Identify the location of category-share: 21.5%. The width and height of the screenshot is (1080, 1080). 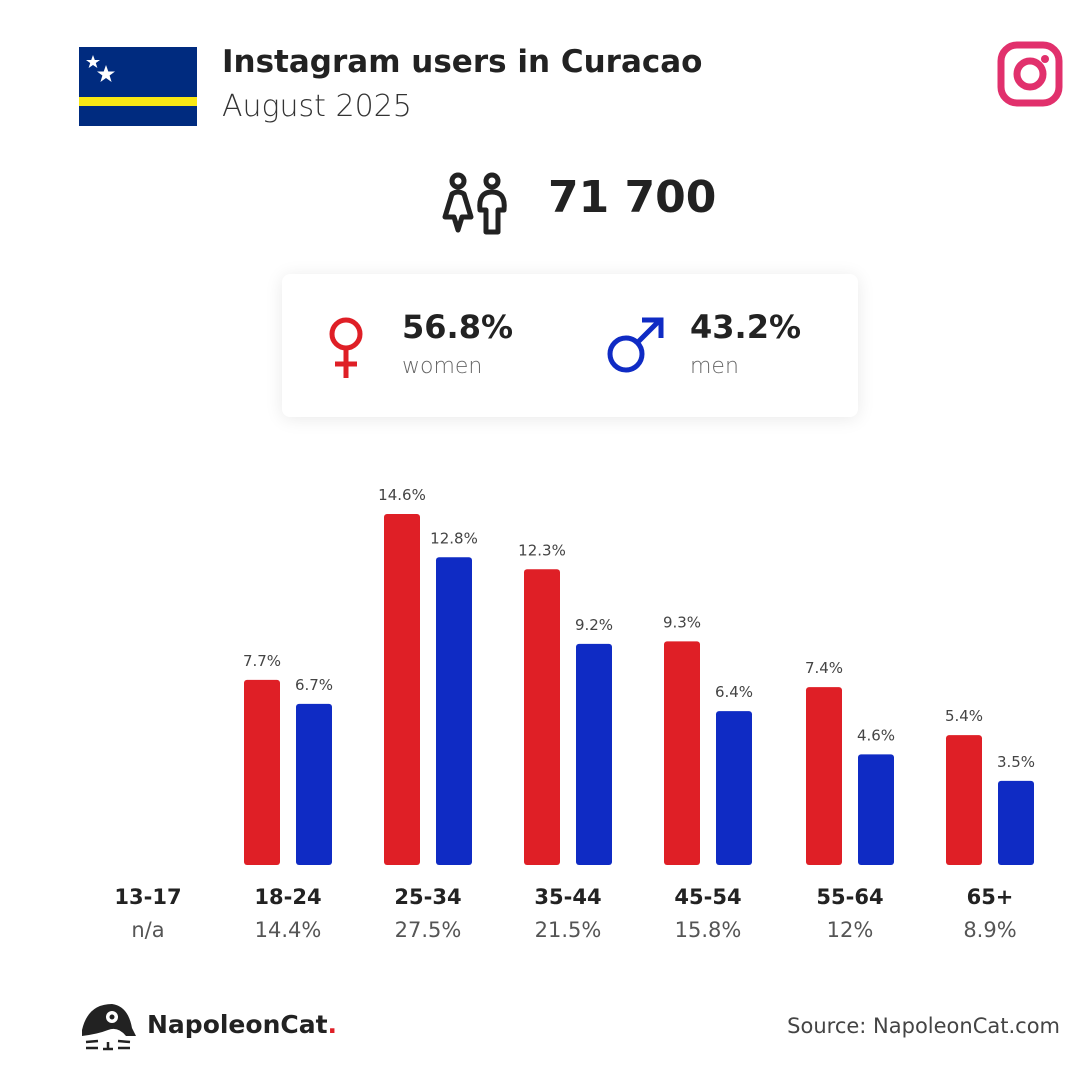
(568, 930).